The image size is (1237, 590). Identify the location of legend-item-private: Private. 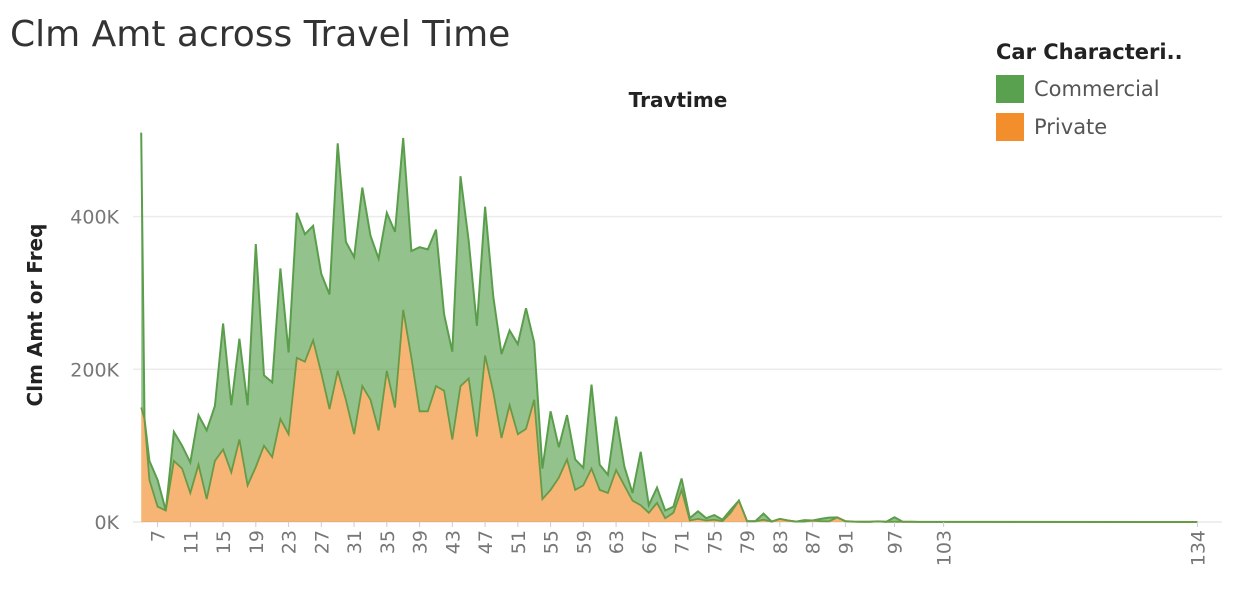
(1089, 127).